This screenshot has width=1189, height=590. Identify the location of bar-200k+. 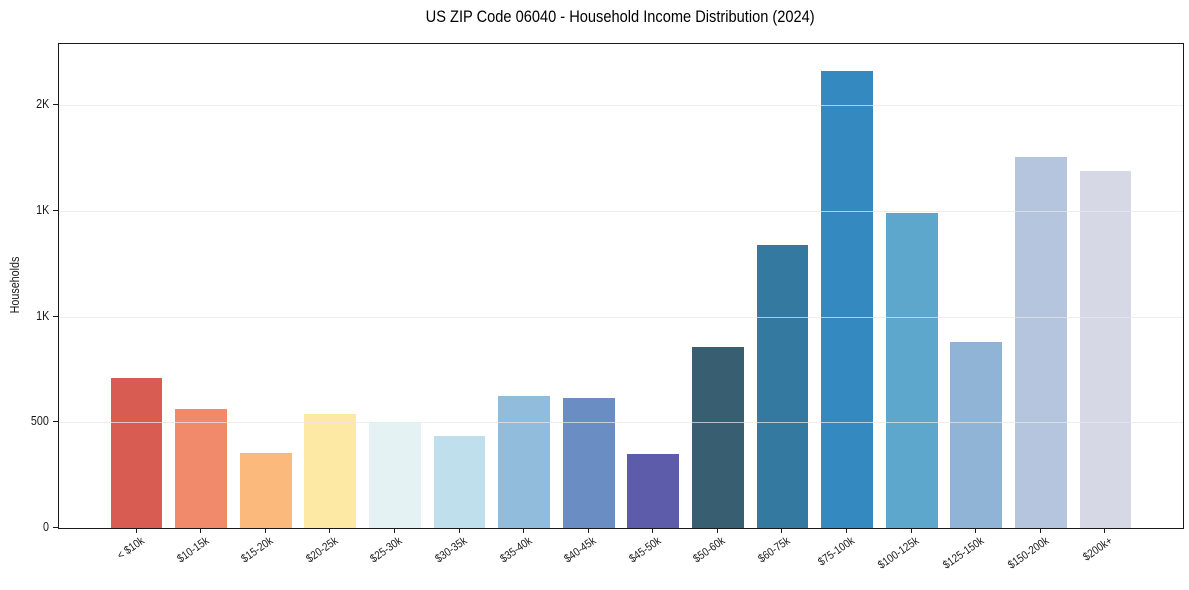
(1105, 349).